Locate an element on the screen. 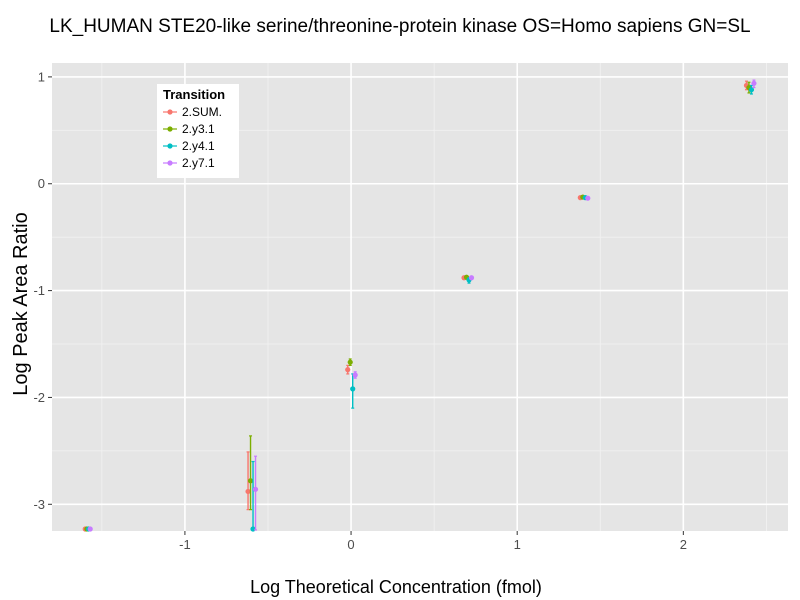  legend-label: 2.y4.1 is located at coordinates (198, 146).